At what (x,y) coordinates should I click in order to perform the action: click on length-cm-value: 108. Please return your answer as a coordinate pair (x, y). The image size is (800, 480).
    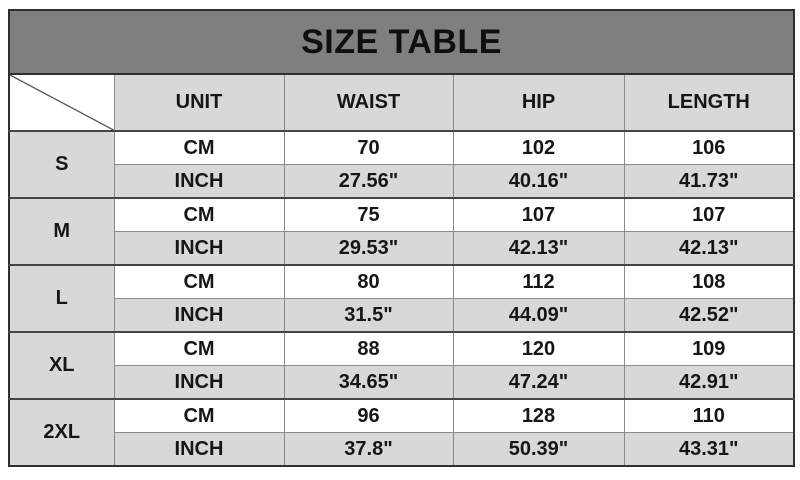
    Looking at the image, I should click on (709, 281).